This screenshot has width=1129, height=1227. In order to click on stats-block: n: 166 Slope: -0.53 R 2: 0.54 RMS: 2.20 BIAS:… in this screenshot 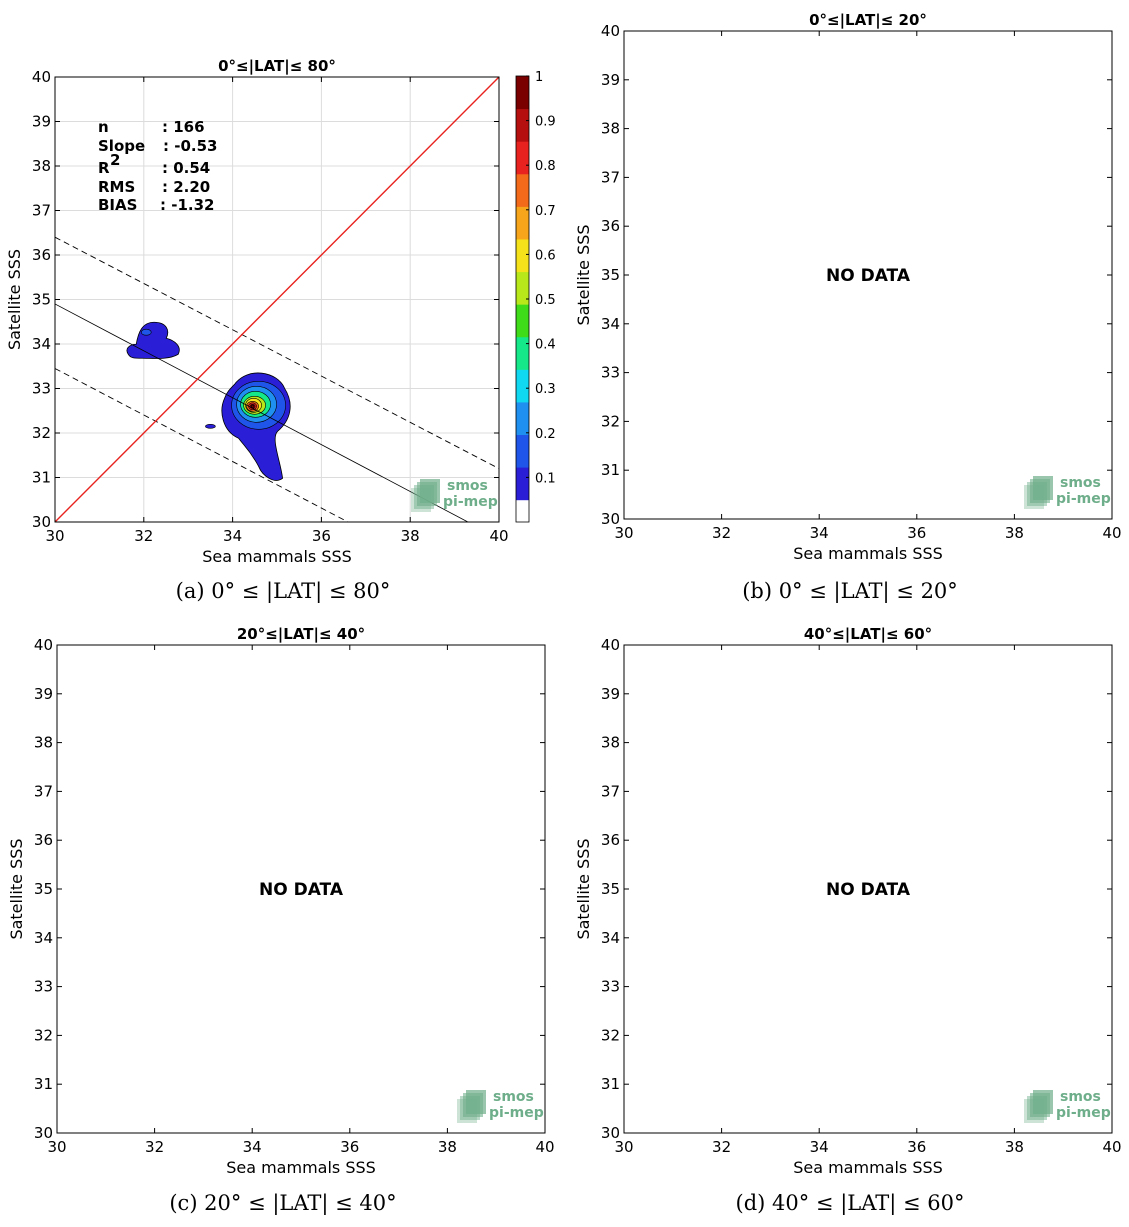, I will do `click(157, 166)`.